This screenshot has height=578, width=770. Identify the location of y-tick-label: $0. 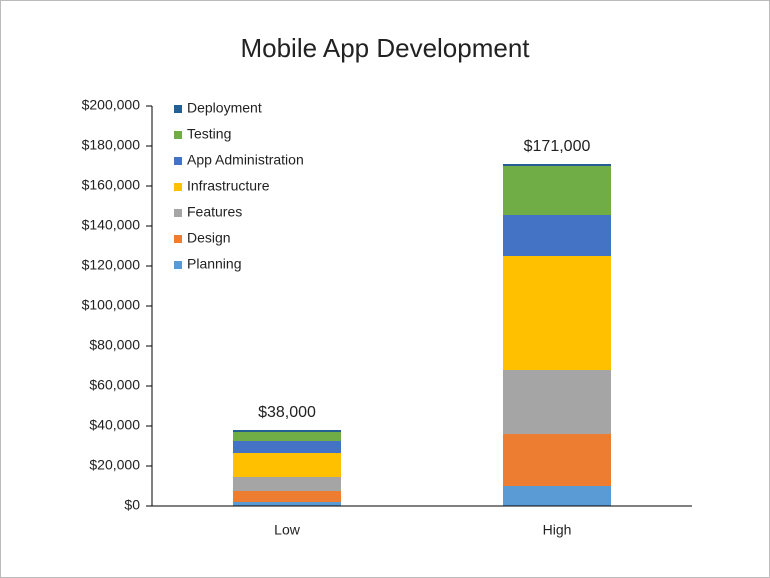
(132, 505).